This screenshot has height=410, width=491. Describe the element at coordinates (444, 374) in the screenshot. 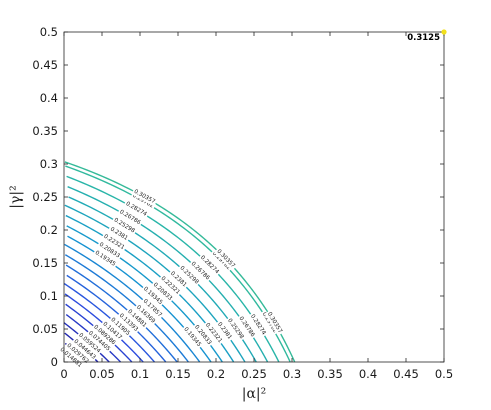

I see `x-tick-label: 0.5` at that location.